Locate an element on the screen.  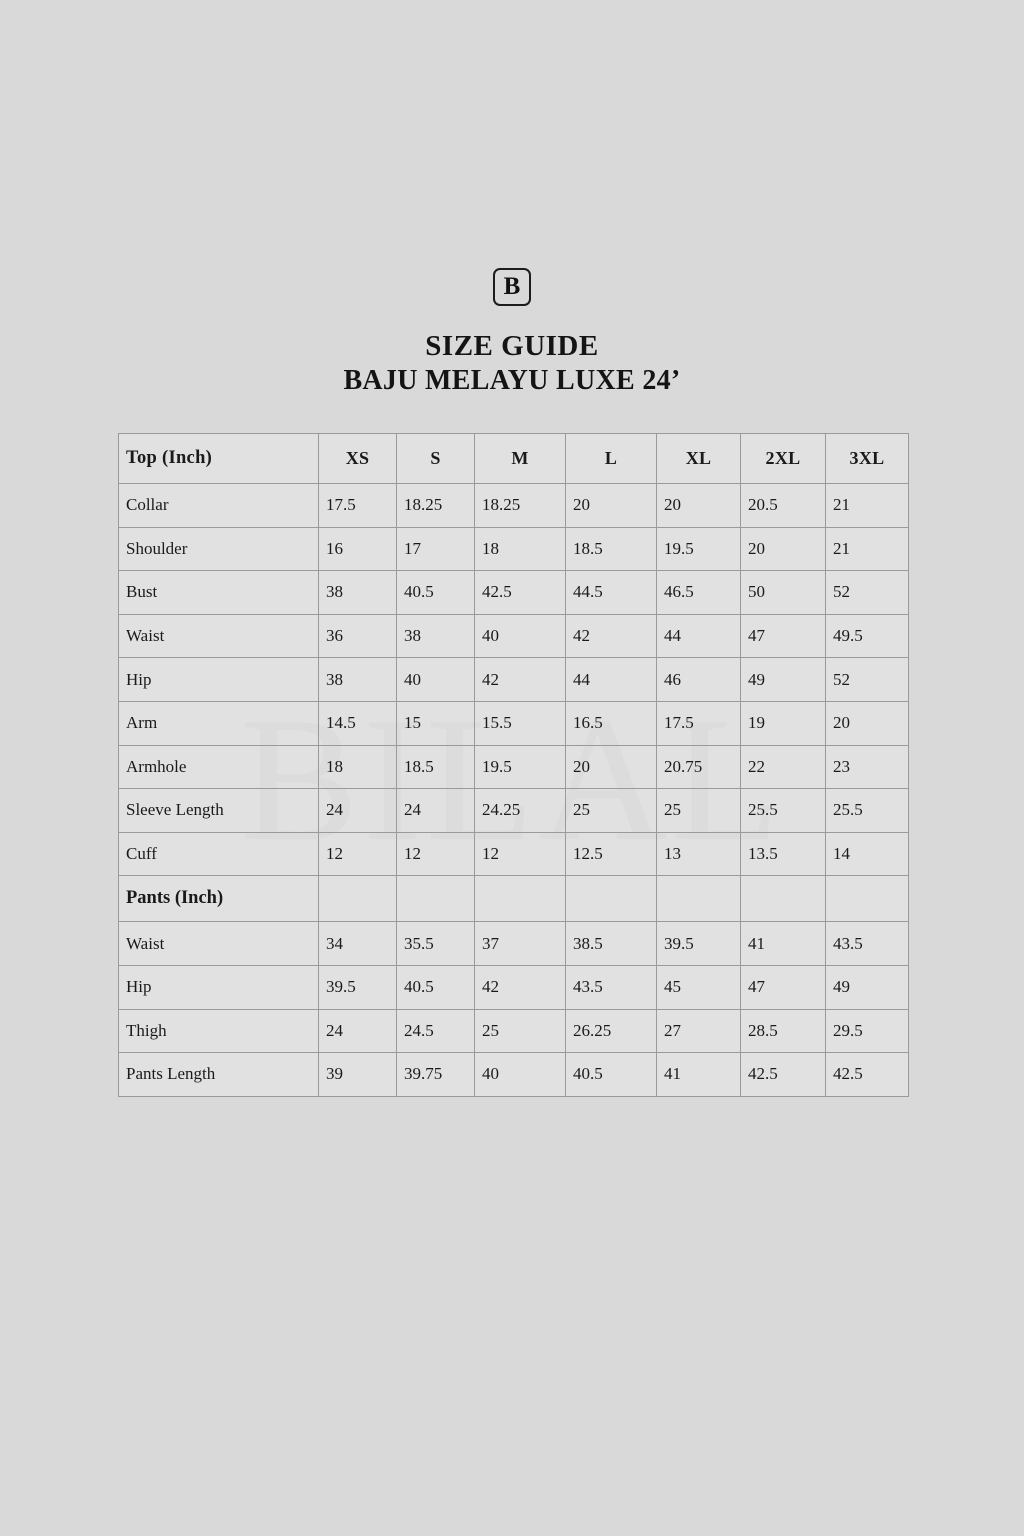
table-row: Thigh 24 24.5 25 26.25 27 28.5 29.5 is located at coordinates (513, 1031).